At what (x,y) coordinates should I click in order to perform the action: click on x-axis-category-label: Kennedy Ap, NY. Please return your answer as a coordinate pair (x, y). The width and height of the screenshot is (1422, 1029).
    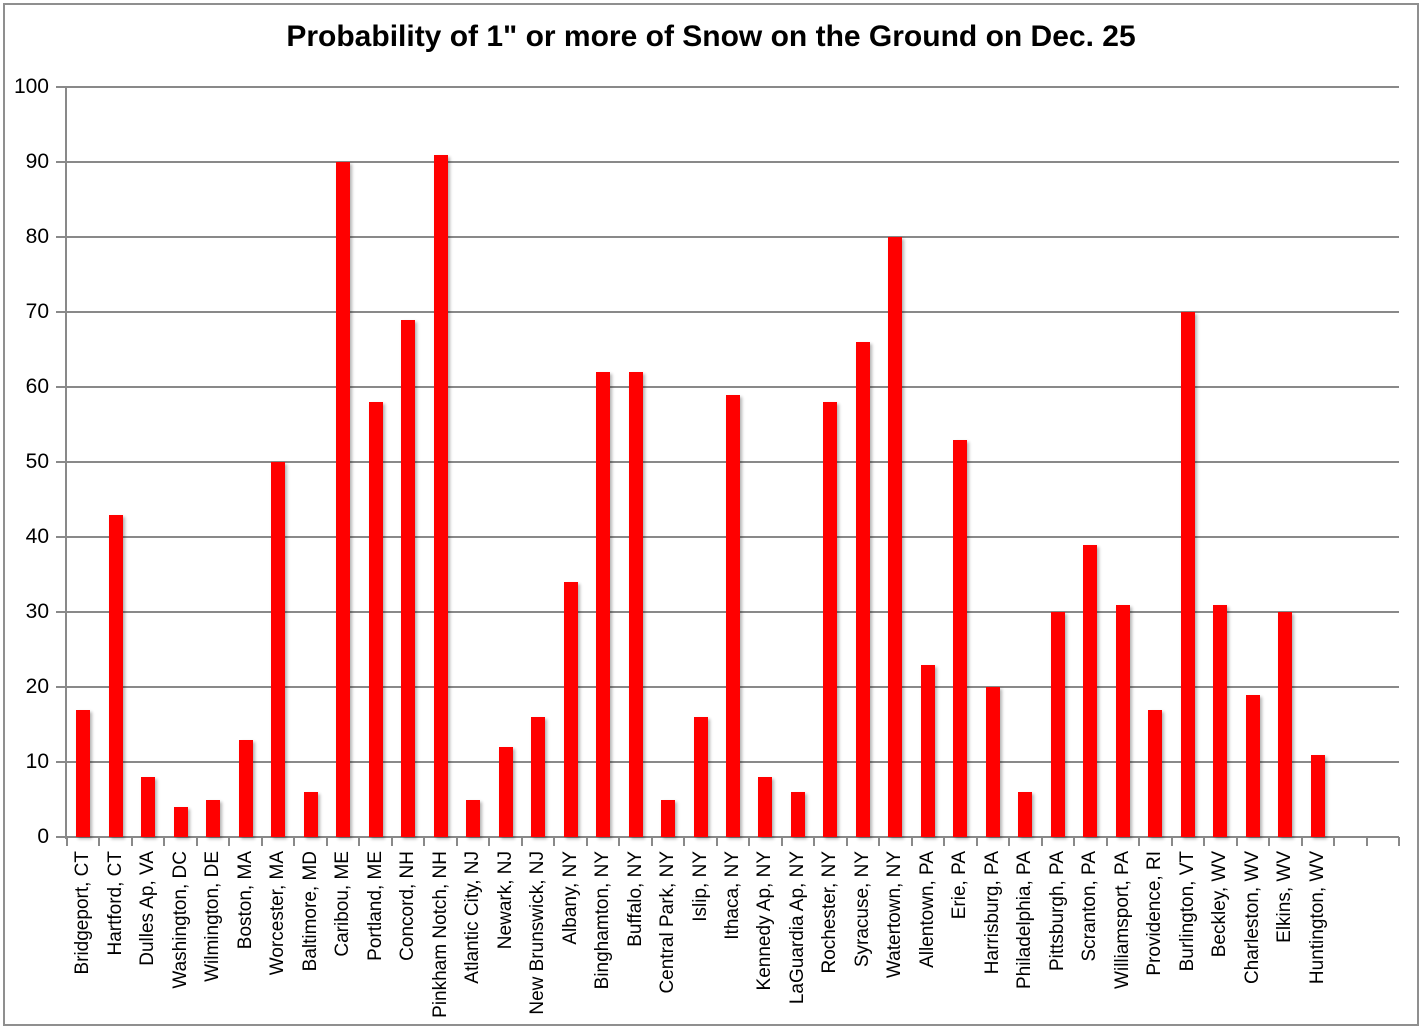
    Looking at the image, I should click on (765, 921).